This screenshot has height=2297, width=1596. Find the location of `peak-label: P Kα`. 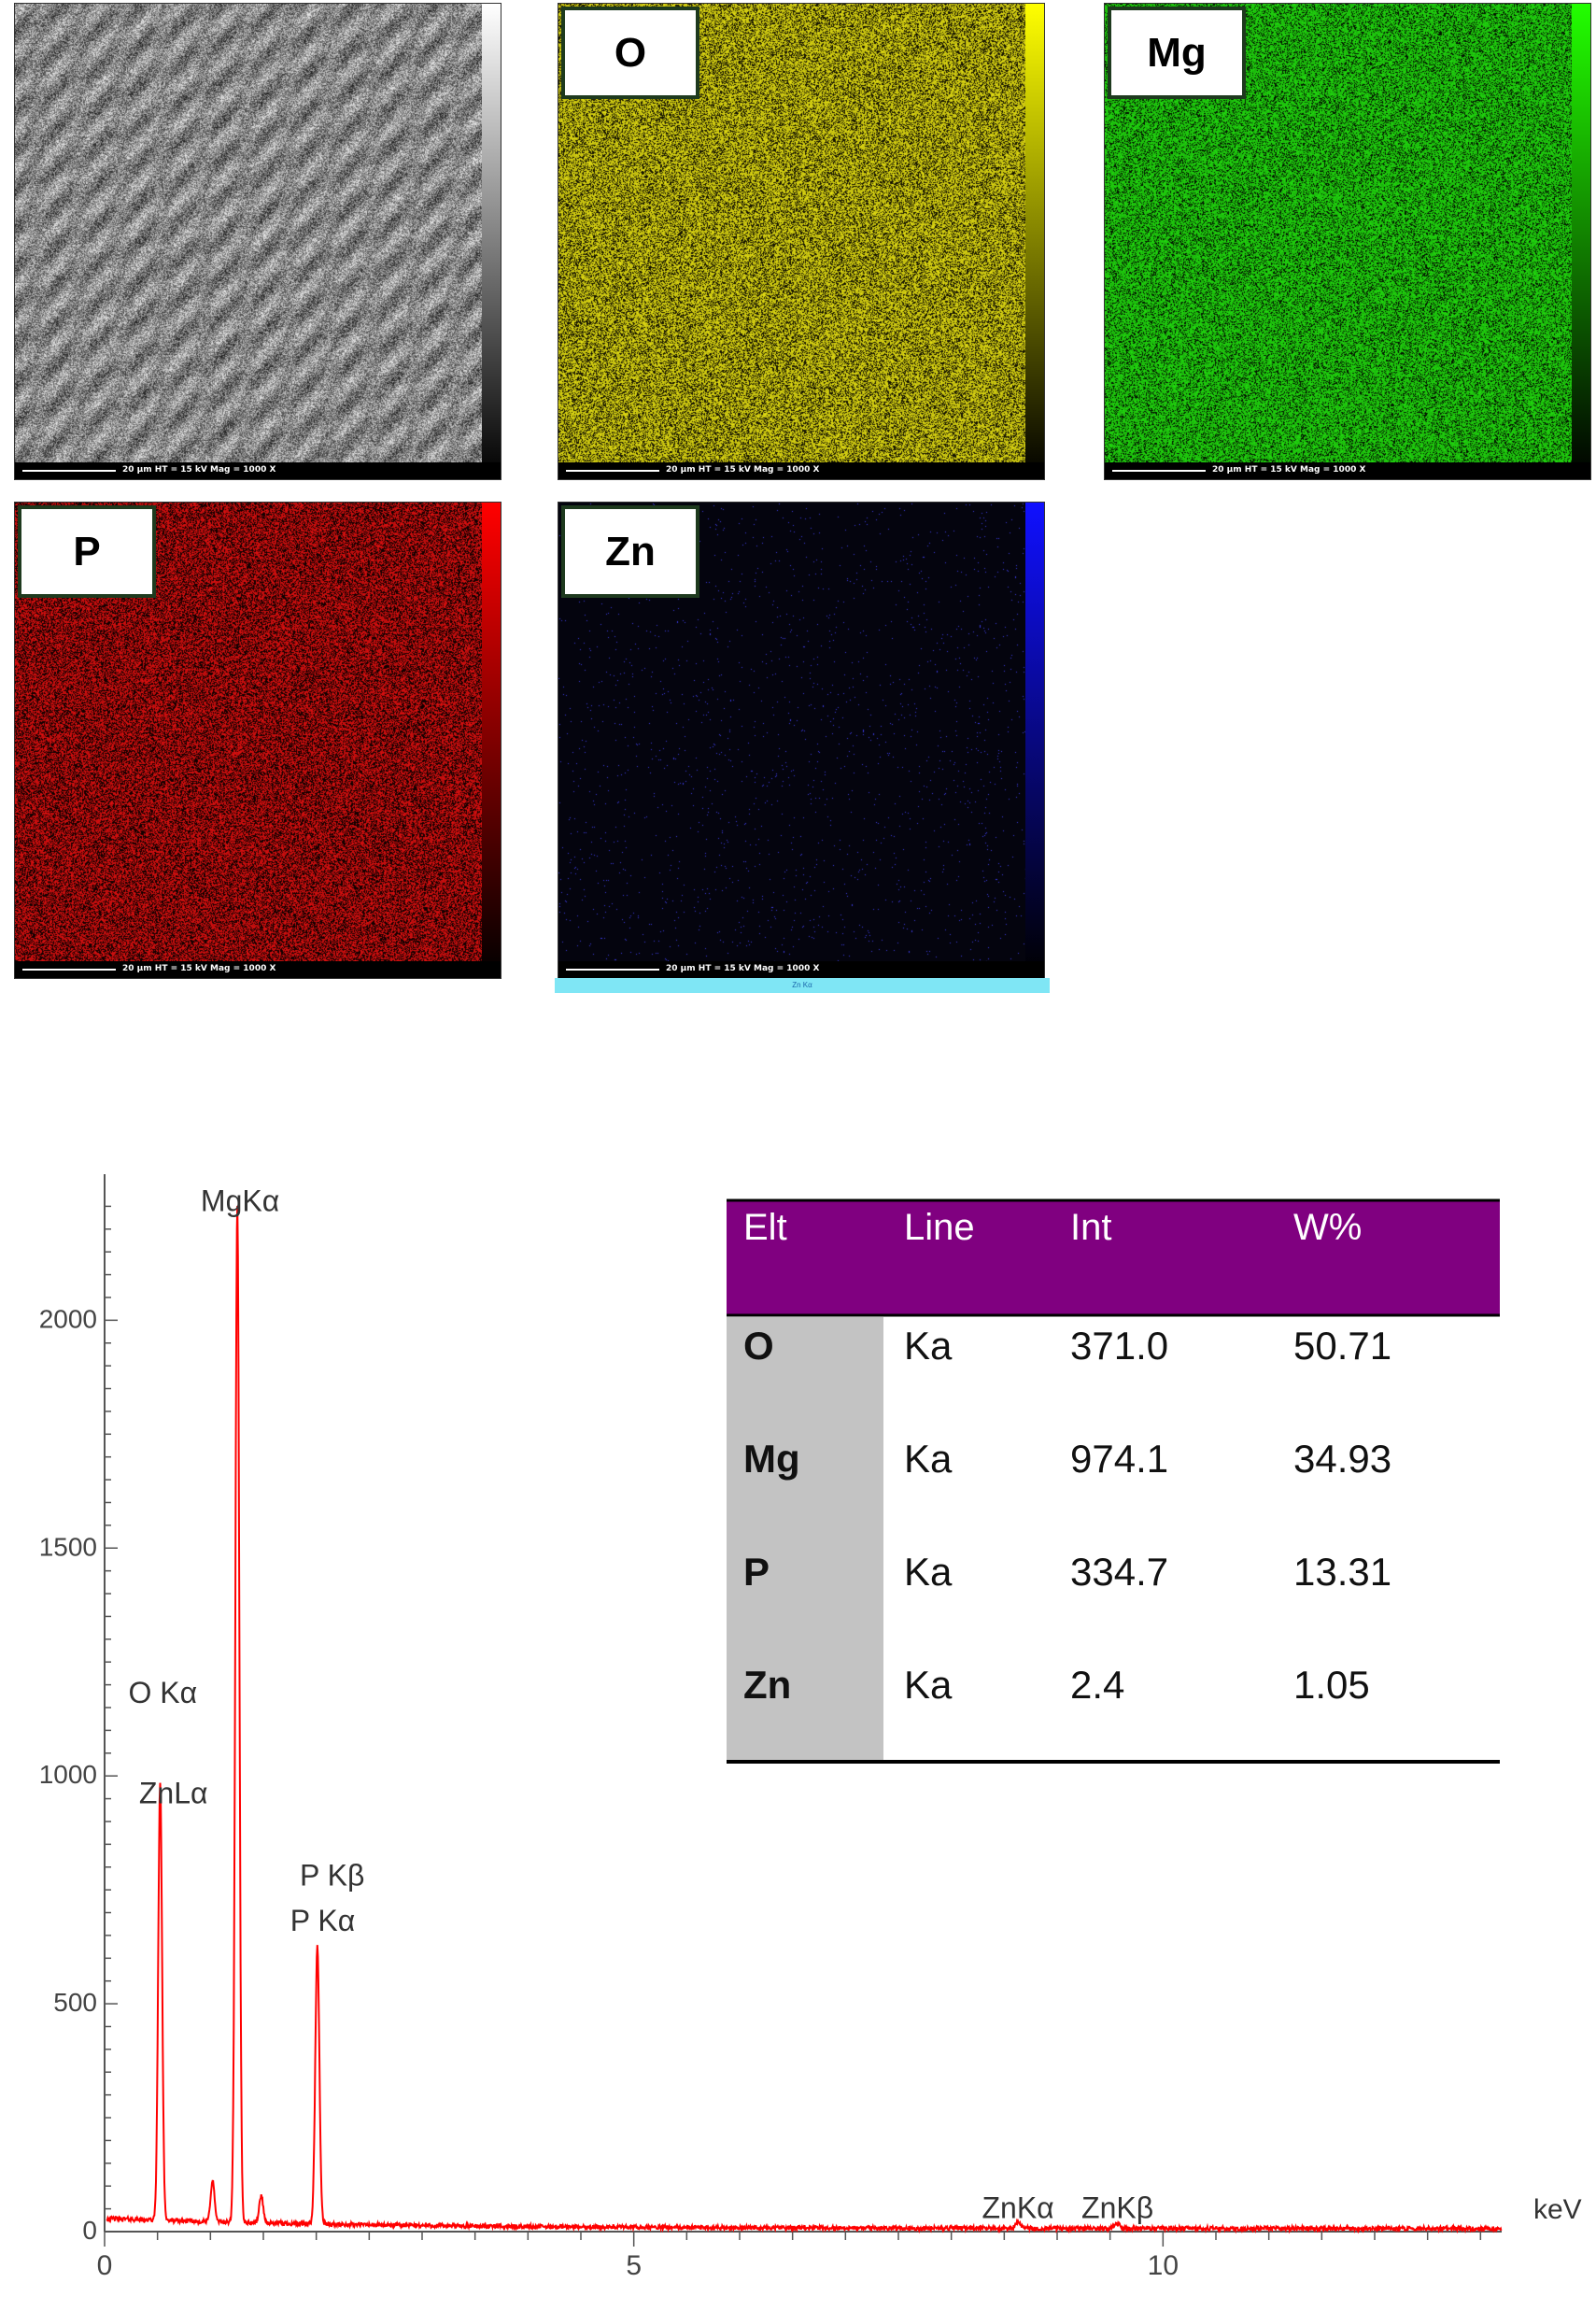

peak-label: P Kα is located at coordinates (323, 1920).